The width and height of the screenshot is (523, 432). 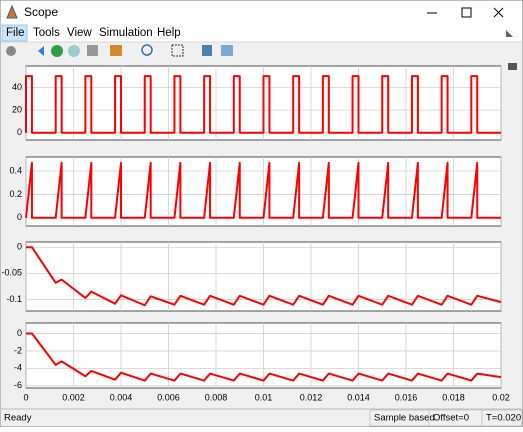 I want to click on y-tick-label: -0.05, so click(x=11, y=273).